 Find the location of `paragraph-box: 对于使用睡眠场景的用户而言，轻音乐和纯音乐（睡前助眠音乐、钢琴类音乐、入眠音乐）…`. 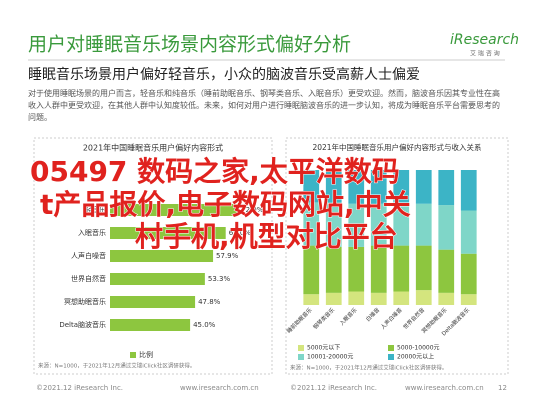

paragraph-box: 对于使用睡眠场景的用户而言，轻音乐和纯音乐（睡前助眠音乐、钢琴类音乐、入眠音乐）… is located at coordinates (264, 105).